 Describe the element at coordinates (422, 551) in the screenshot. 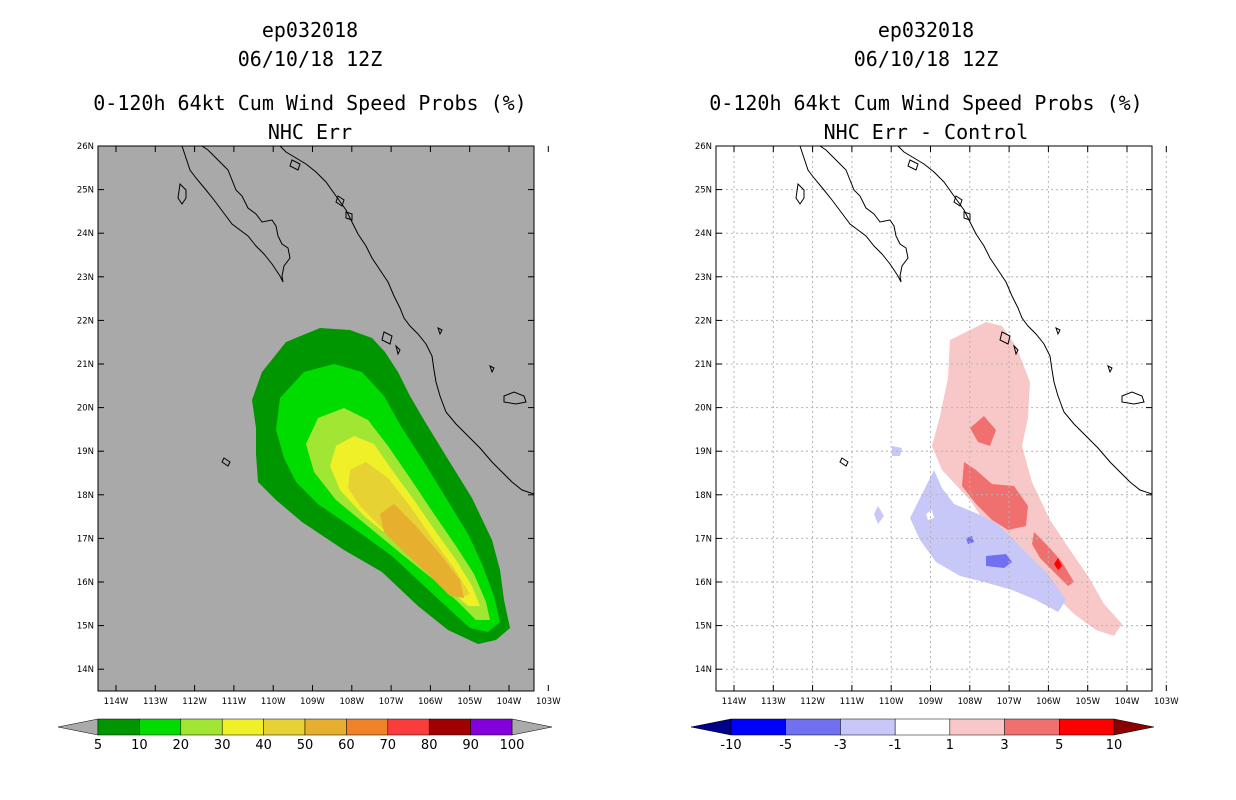

I see `contour-50pct` at that location.